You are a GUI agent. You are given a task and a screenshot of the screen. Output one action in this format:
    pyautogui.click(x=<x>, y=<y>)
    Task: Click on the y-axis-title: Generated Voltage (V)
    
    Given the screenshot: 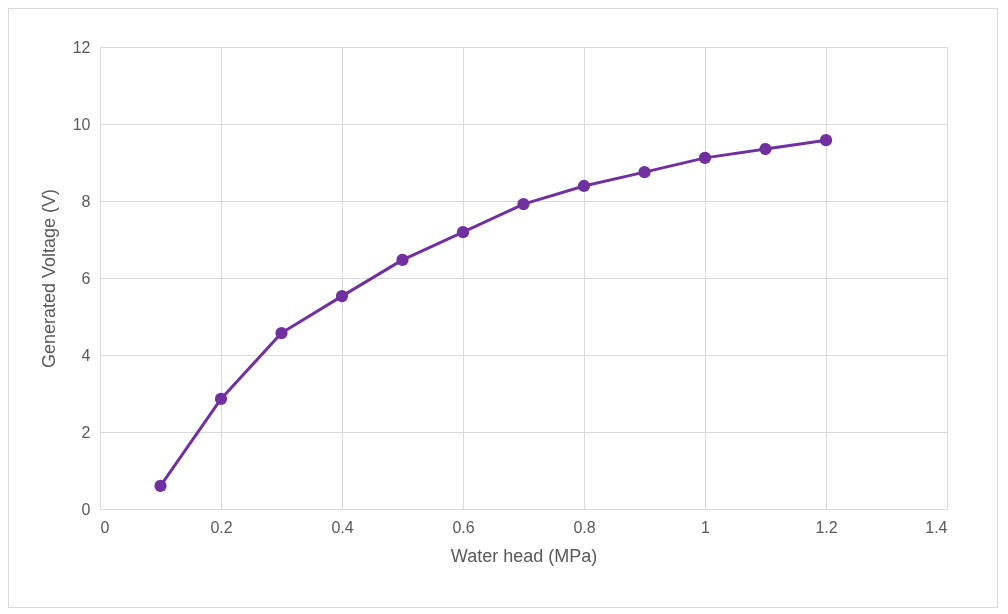 What is the action you would take?
    pyautogui.click(x=48, y=278)
    